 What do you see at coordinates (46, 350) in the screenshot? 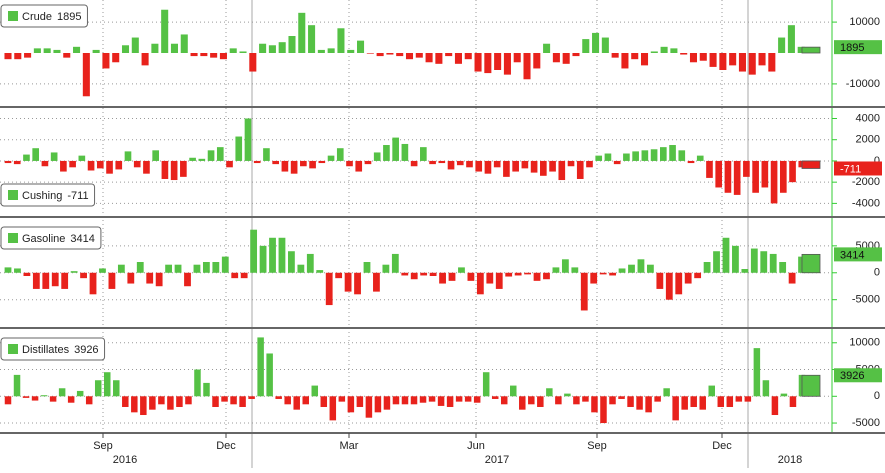
I see `legend-name: Distillates` at bounding box center [46, 350].